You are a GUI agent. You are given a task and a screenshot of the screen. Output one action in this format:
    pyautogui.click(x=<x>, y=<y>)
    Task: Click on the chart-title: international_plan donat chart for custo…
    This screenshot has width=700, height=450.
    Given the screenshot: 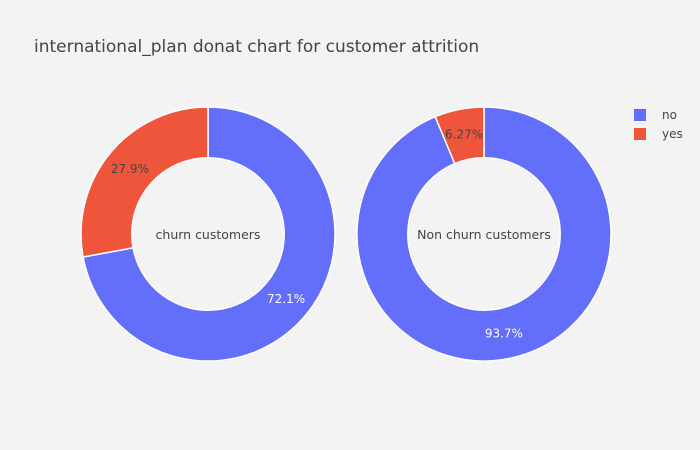 What is the action you would take?
    pyautogui.click(x=256, y=47)
    